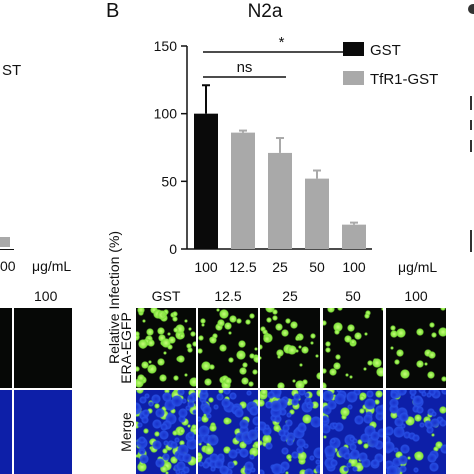 The width and height of the screenshot is (474, 474). What do you see at coordinates (12, 70) in the screenshot?
I see `left-legend-fragment: ST` at bounding box center [12, 70].